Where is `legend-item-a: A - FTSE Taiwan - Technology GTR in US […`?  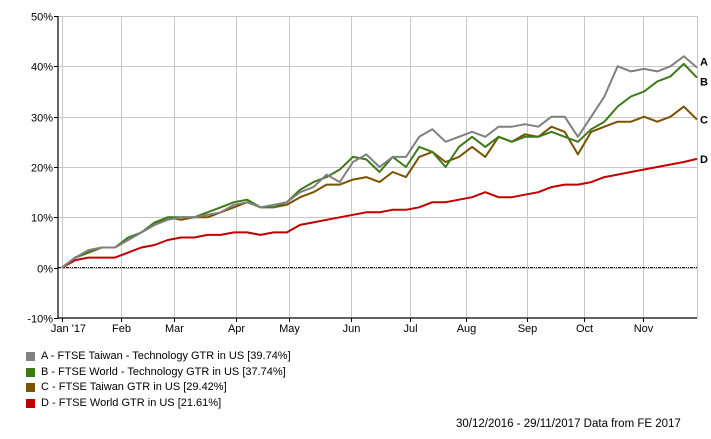 legend-item-a: A - FTSE Taiwan - Technology GTR in US [… is located at coordinates (158, 357).